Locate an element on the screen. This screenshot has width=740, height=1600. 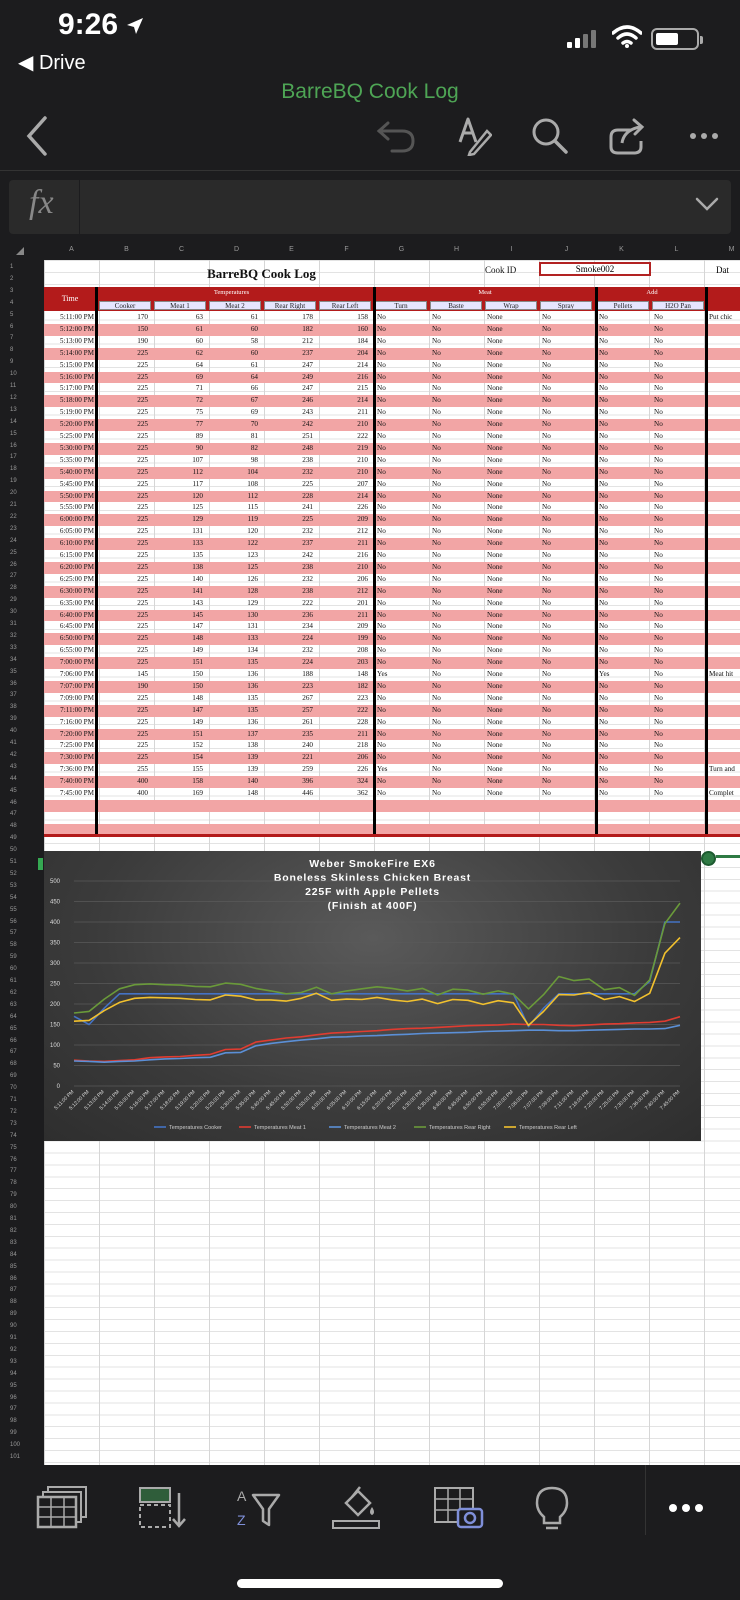
row-header: 63 is located at coordinates (13, 1004).